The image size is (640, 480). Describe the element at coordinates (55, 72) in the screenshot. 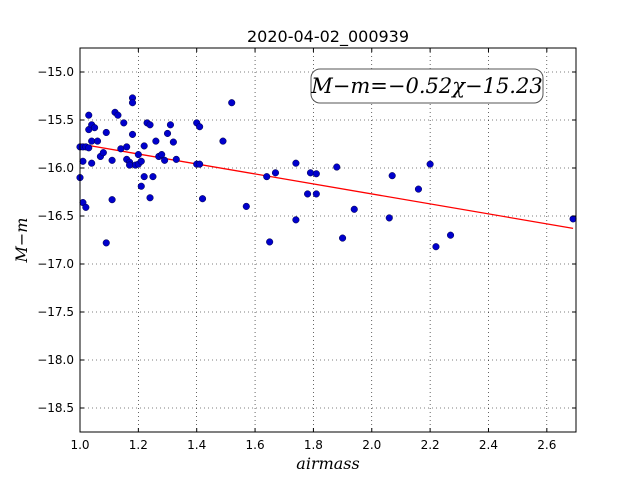

I see `y-tick-label: −15.0` at that location.